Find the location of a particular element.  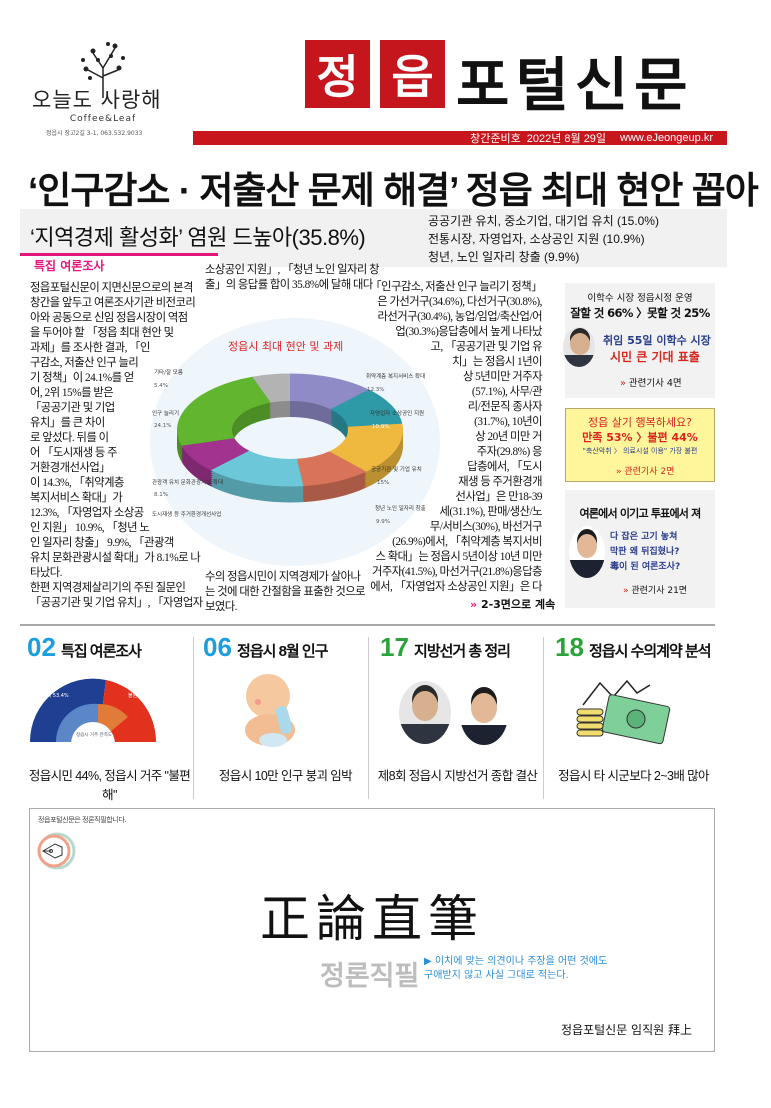

mayor-photo is located at coordinates (579, 347).